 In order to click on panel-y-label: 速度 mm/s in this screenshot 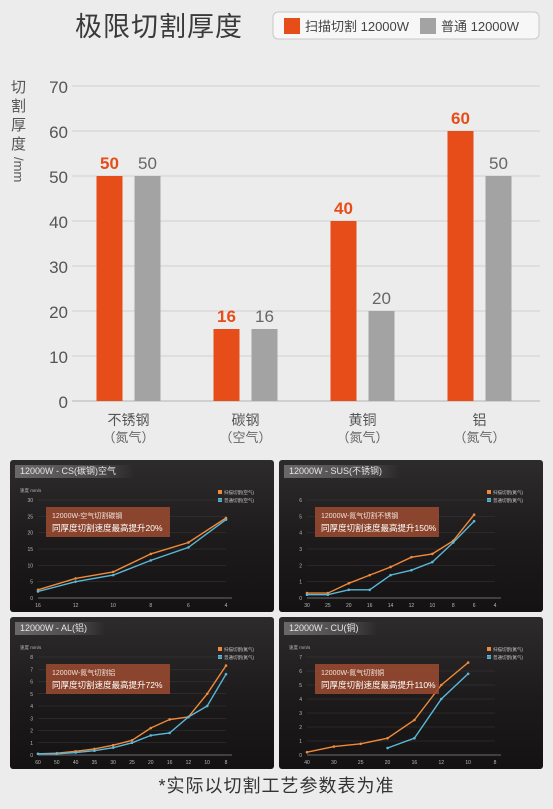, I will do `click(31, 490)`.